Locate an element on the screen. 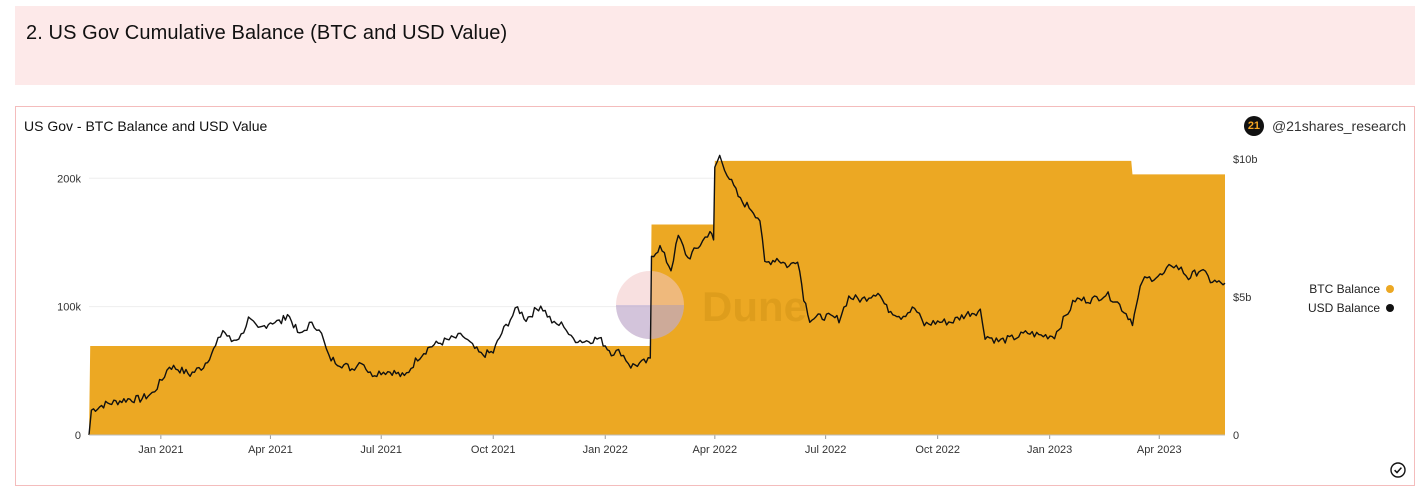  legend: BTC Balance USD Balance is located at coordinates (1351, 298).